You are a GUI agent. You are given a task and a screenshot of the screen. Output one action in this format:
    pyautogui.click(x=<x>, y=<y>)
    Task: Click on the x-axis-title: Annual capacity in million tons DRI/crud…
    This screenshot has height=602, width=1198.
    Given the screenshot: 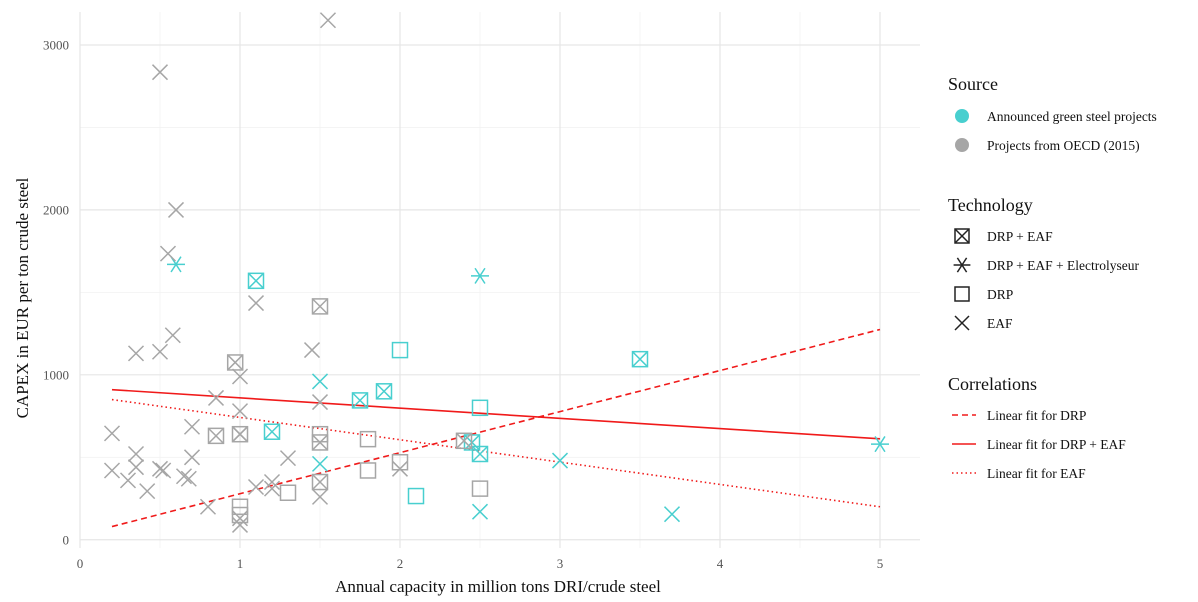 What is the action you would take?
    pyautogui.click(x=498, y=586)
    